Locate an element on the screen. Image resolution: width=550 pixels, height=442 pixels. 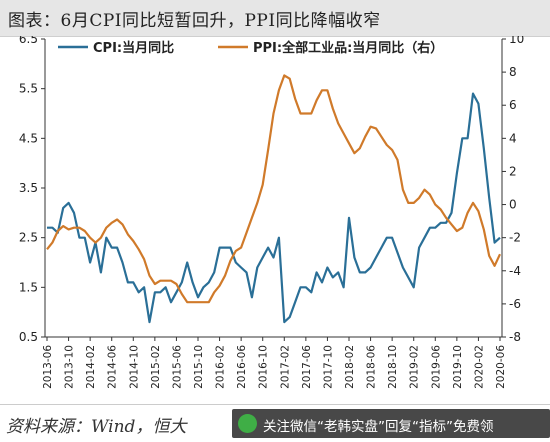
title-bar: 图表：6月CPI同比短暂回升，PPI同比降幅收窄 is located at coordinates (275, 18).